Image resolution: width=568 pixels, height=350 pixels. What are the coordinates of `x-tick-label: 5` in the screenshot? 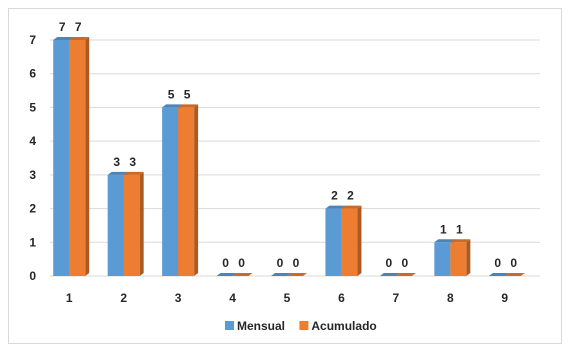 It's located at (287, 298).